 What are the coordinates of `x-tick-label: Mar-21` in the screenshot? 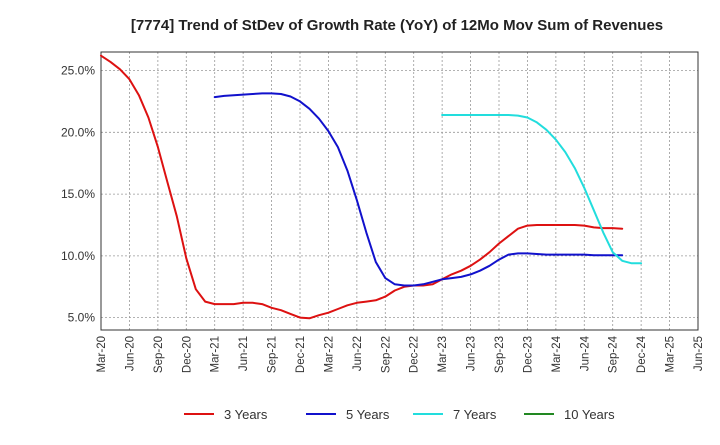 It's located at (216, 354).